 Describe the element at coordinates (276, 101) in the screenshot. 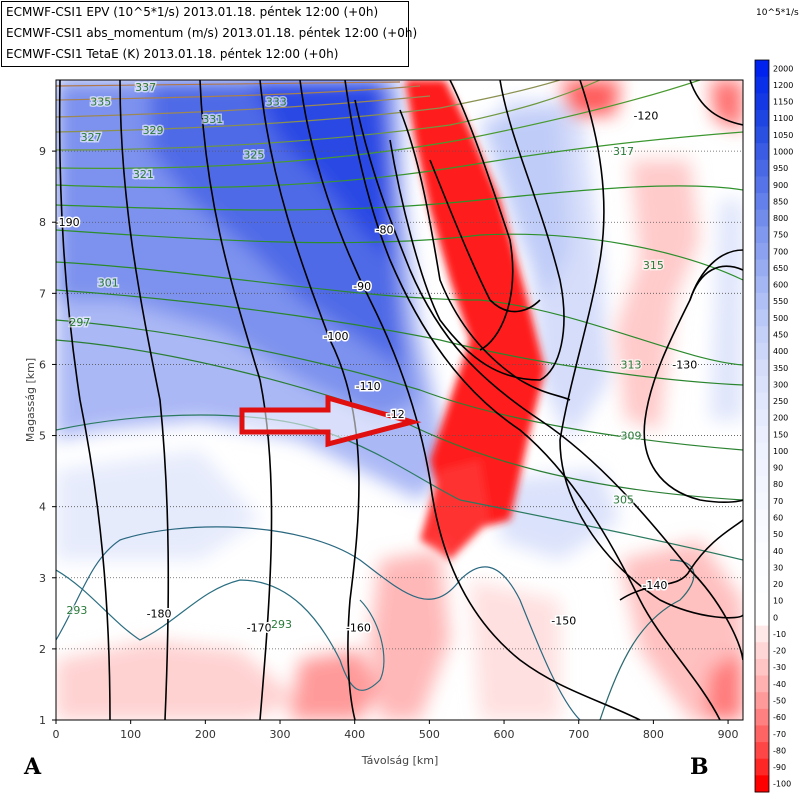

I see `theta-e-contour-label: 333` at that location.